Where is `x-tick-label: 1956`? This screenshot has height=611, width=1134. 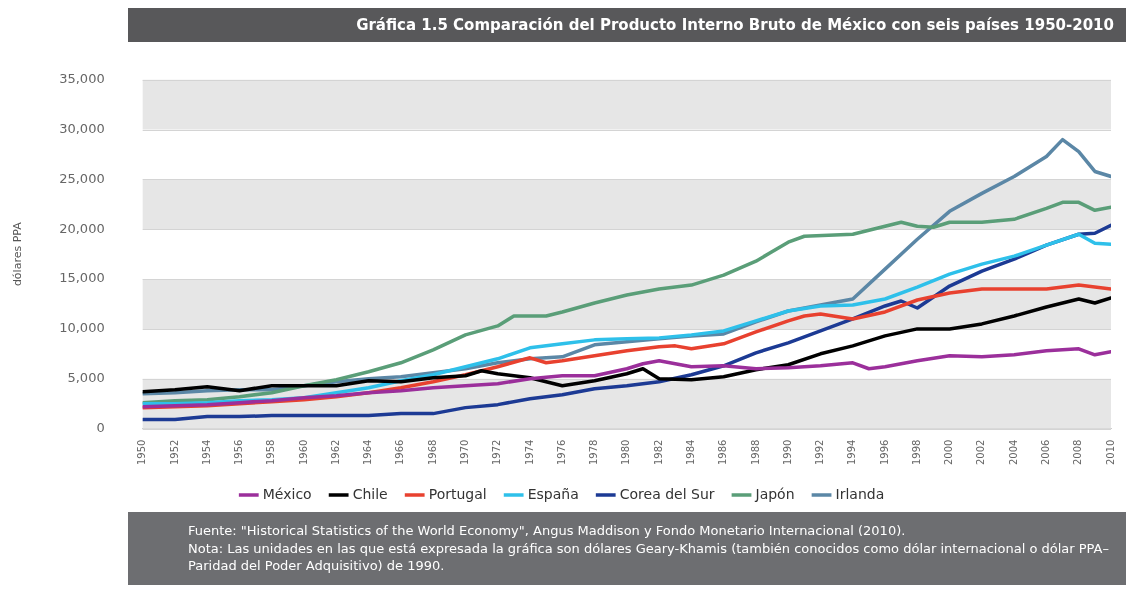
x-tick-label: 1956 is located at coordinates (239, 452).